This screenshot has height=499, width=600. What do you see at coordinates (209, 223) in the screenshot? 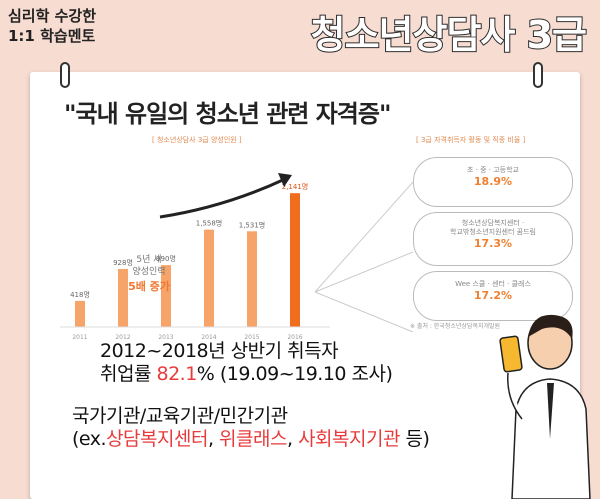
I see `bar-value-label: 1,558명` at bounding box center [209, 223].